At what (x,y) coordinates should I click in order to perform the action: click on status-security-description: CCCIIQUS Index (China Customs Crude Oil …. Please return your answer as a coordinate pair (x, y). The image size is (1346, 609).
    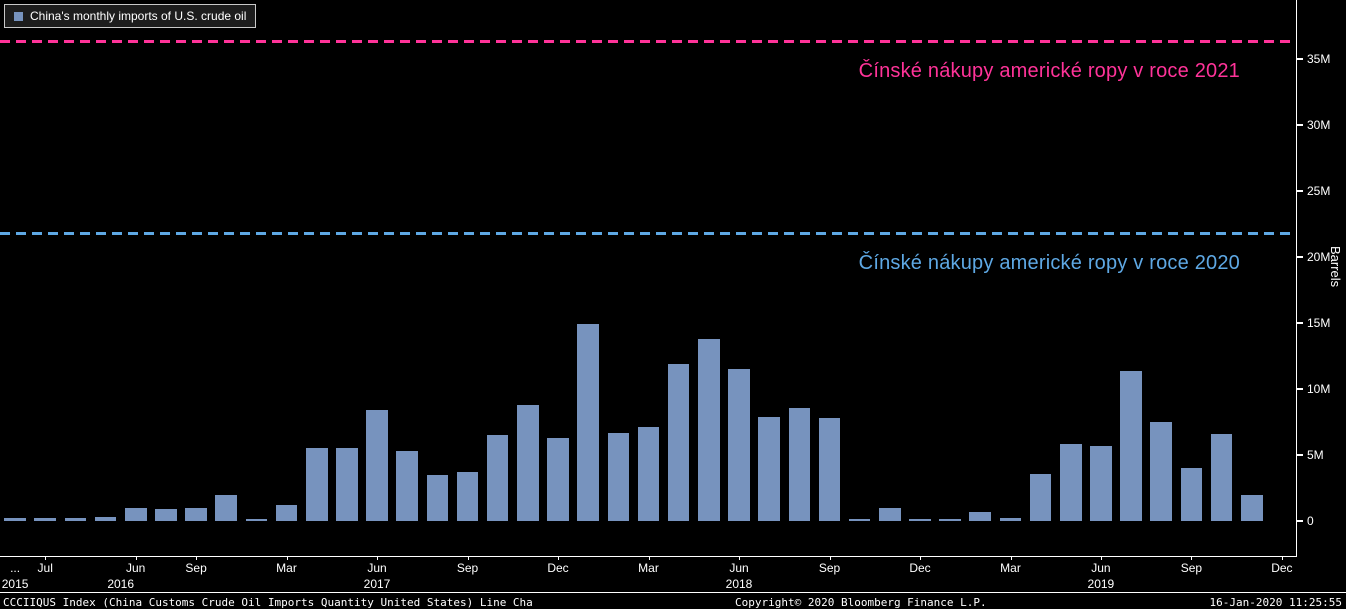
    Looking at the image, I should click on (268, 602).